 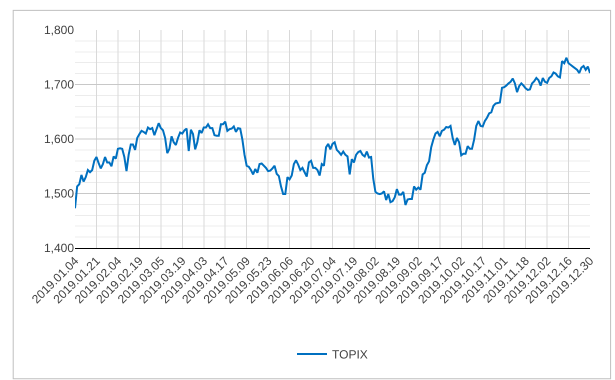 I want to click on y-tick-label: 1,700, so click(x=59, y=85).